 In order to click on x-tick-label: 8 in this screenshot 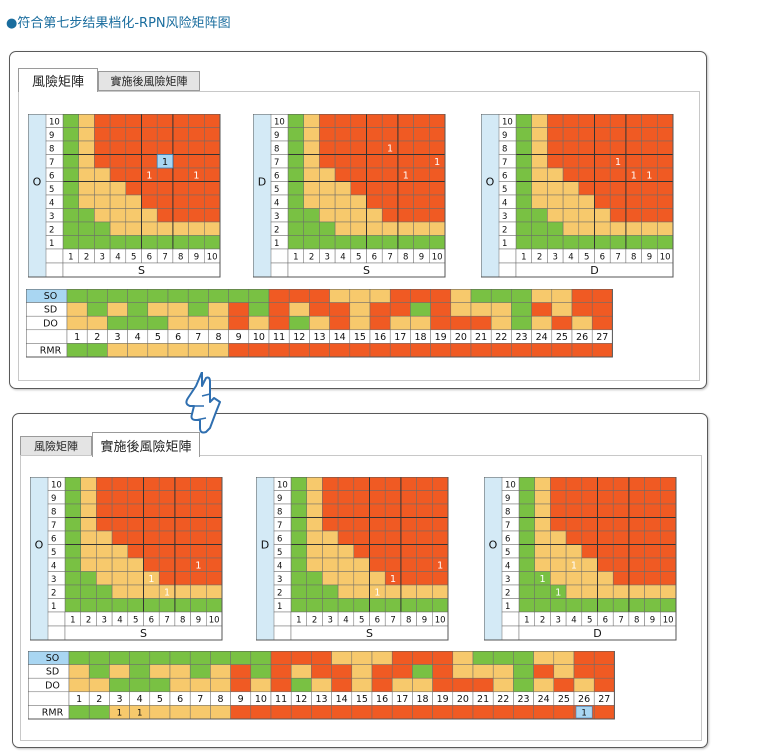, I will do `click(636, 621)`.